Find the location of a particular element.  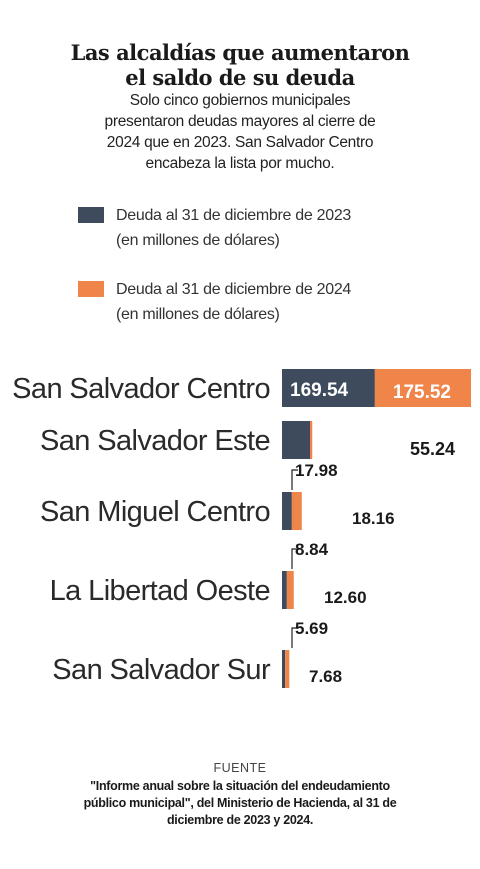

value-label-2024-san-salvador-este: 55.24 is located at coordinates (432, 449).